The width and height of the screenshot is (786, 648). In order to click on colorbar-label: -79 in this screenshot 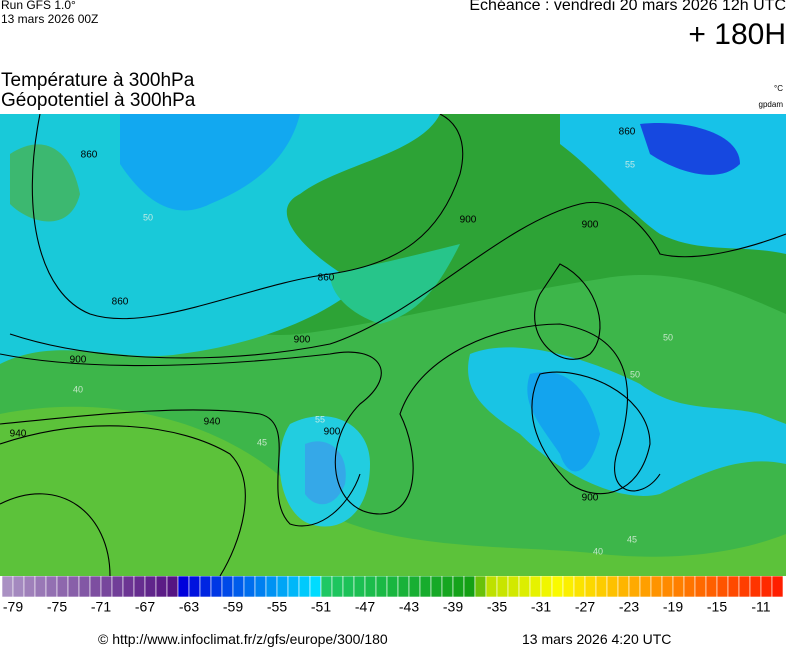, I will do `click(13, 607)`.